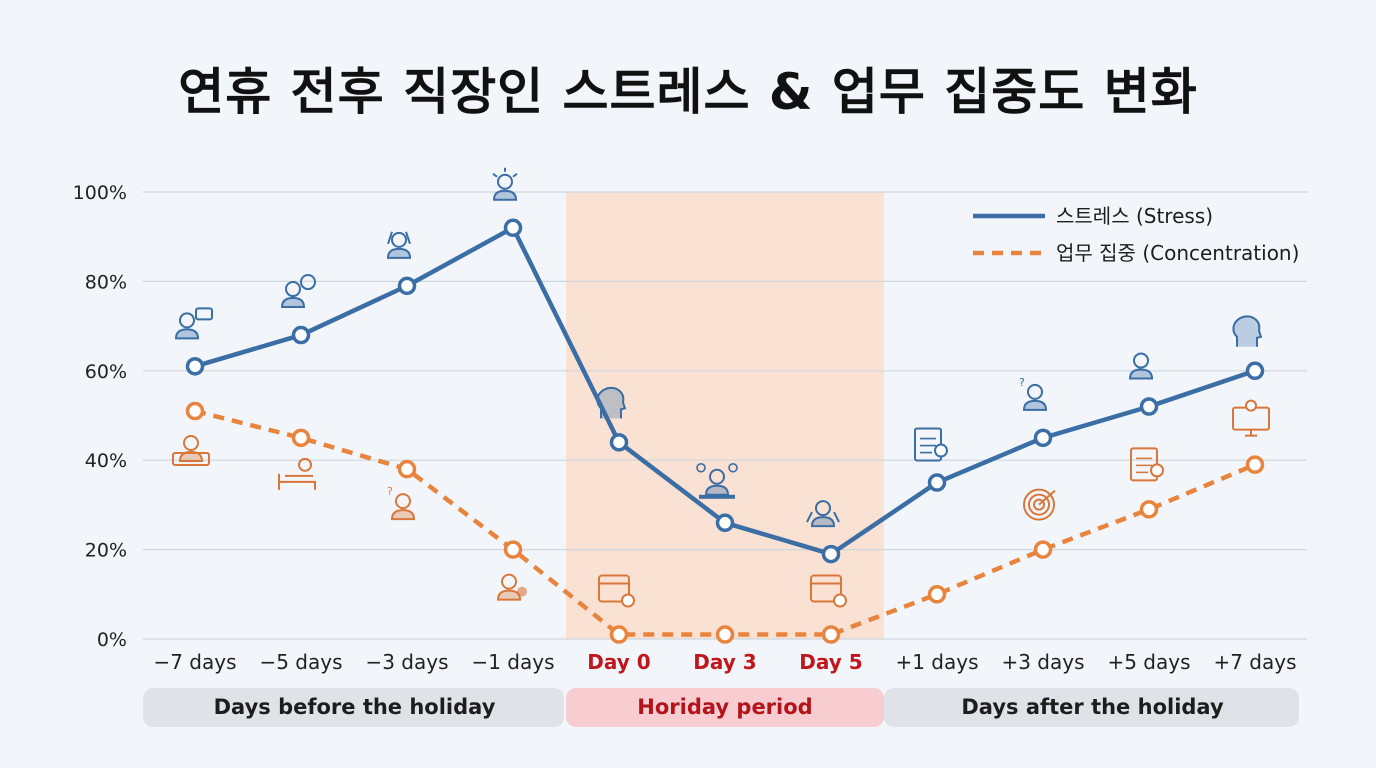 The width and height of the screenshot is (1376, 768). I want to click on clipboard-check-icon, so click(1147, 464).